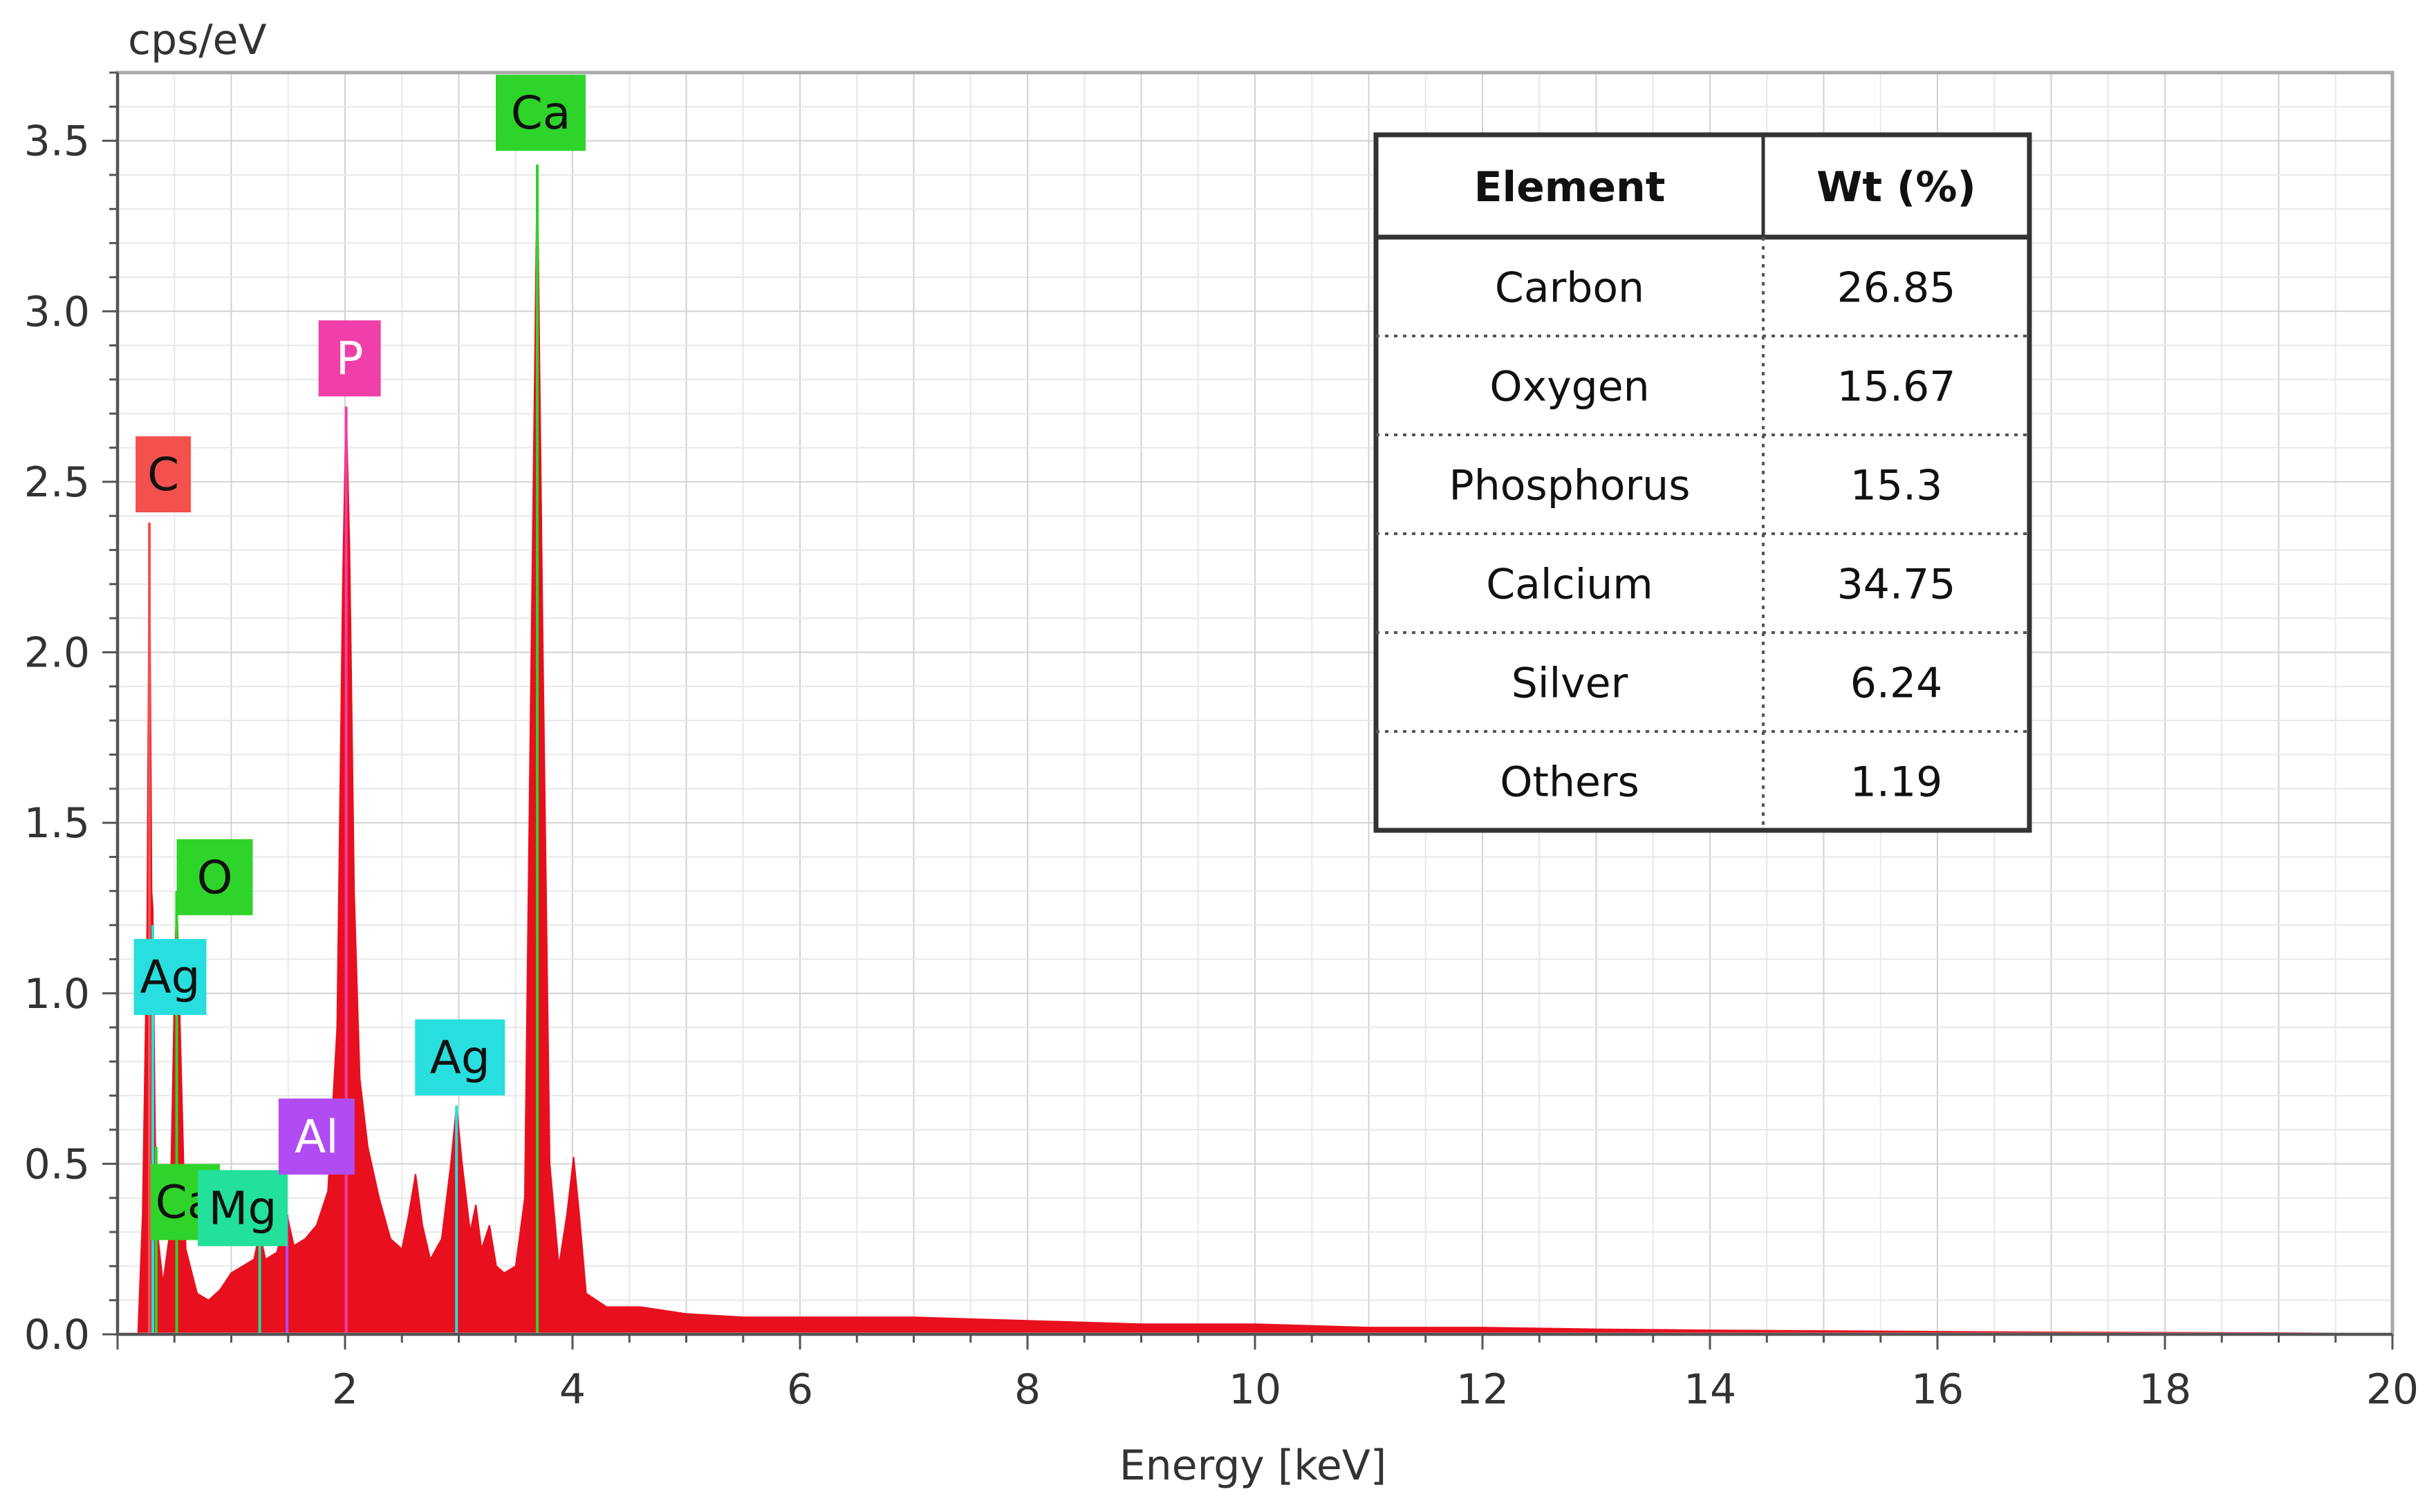  Describe the element at coordinates (1896, 782) in the screenshot. I see `table-weight-cell: 1.19` at that location.